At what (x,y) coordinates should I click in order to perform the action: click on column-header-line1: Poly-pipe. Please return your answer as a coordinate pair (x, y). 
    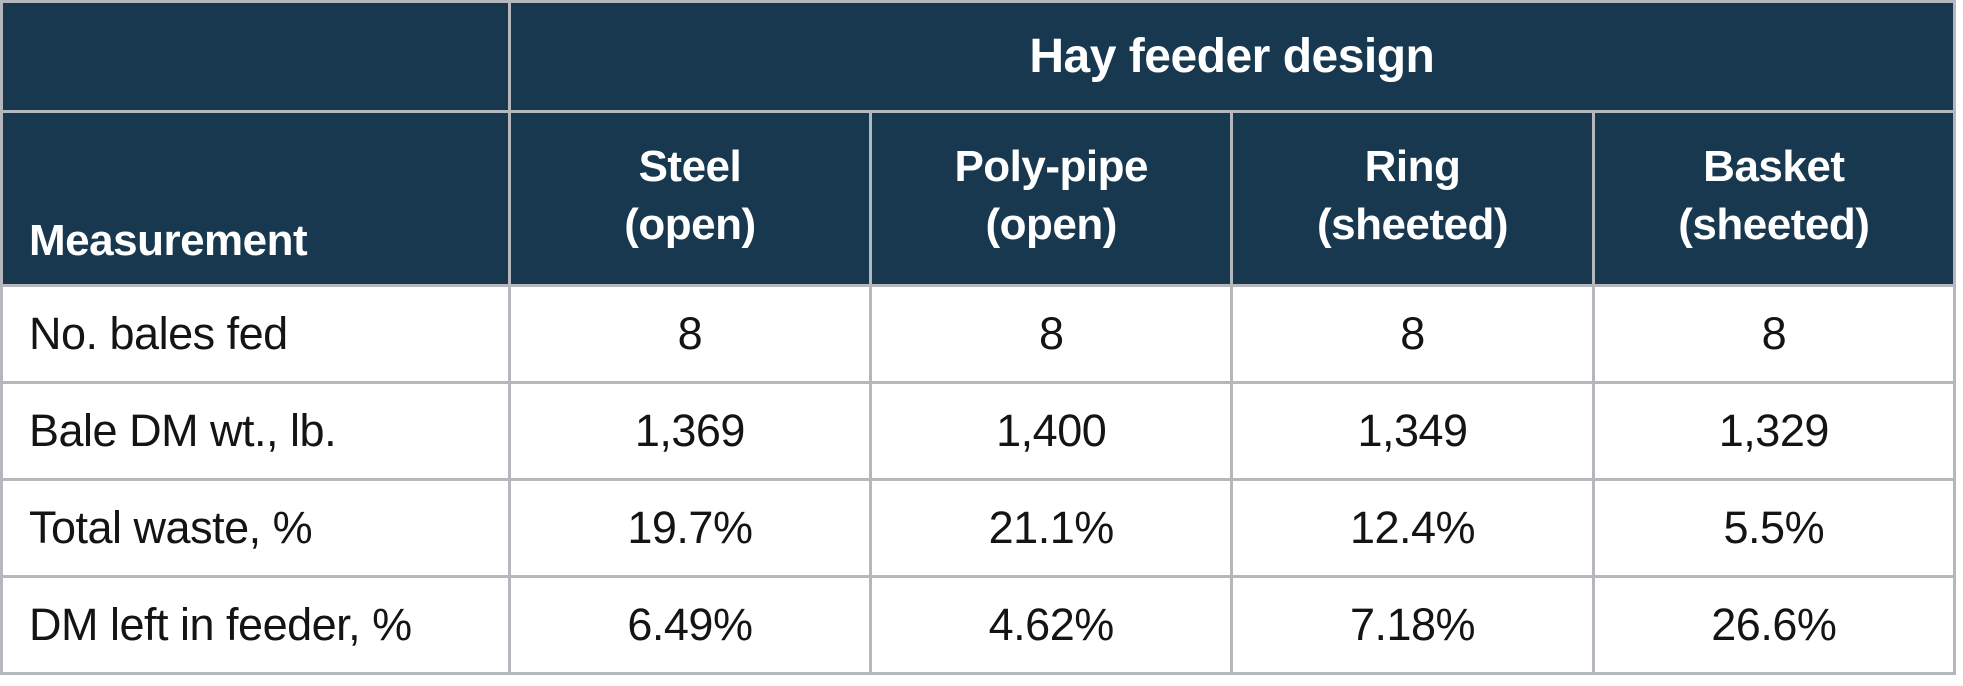
    Looking at the image, I should click on (1051, 166).